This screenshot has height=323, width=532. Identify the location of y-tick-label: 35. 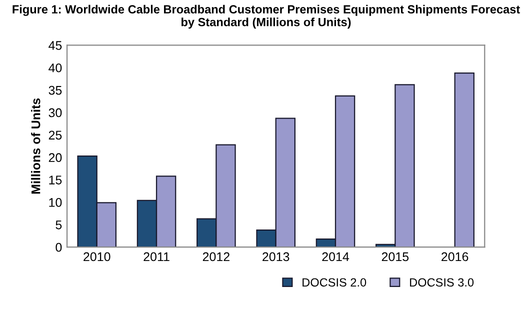
(55, 90).